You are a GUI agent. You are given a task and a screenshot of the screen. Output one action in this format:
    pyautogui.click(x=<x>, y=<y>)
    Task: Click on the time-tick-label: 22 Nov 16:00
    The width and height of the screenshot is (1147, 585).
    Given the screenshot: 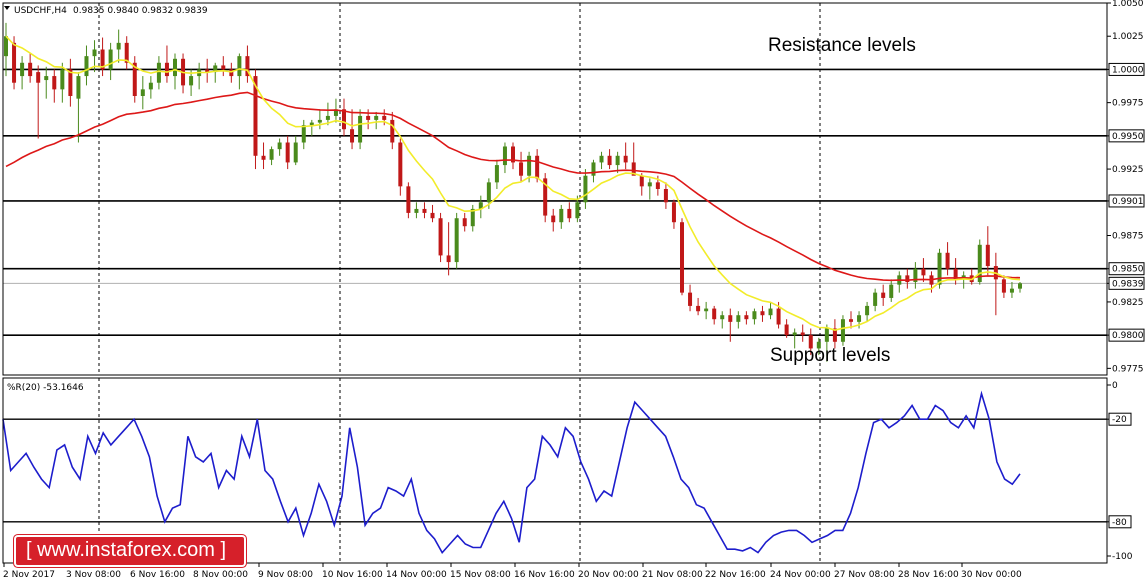 What is the action you would take?
    pyautogui.click(x=735, y=575)
    